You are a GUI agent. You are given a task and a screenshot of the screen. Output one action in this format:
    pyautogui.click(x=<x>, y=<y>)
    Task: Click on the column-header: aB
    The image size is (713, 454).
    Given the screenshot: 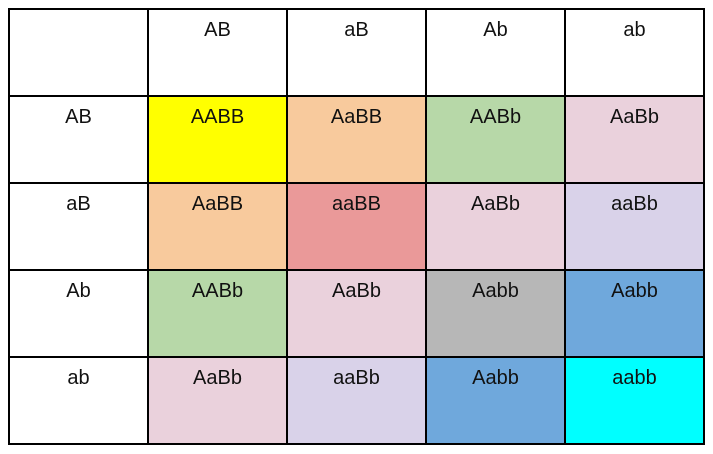 What is the action you would take?
    pyautogui.click(x=357, y=53)
    